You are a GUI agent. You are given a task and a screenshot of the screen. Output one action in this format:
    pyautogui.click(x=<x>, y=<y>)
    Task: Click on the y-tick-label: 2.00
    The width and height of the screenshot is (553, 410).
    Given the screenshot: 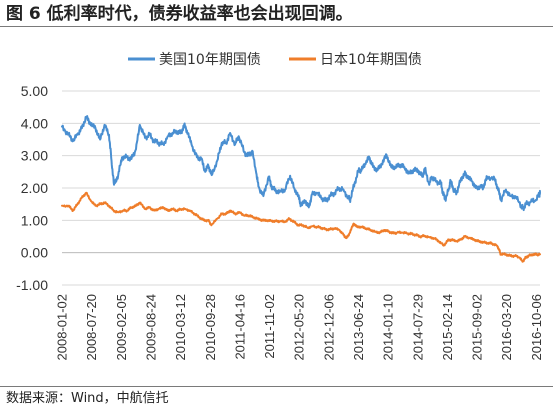 What is the action you would take?
    pyautogui.click(x=34, y=188)
    